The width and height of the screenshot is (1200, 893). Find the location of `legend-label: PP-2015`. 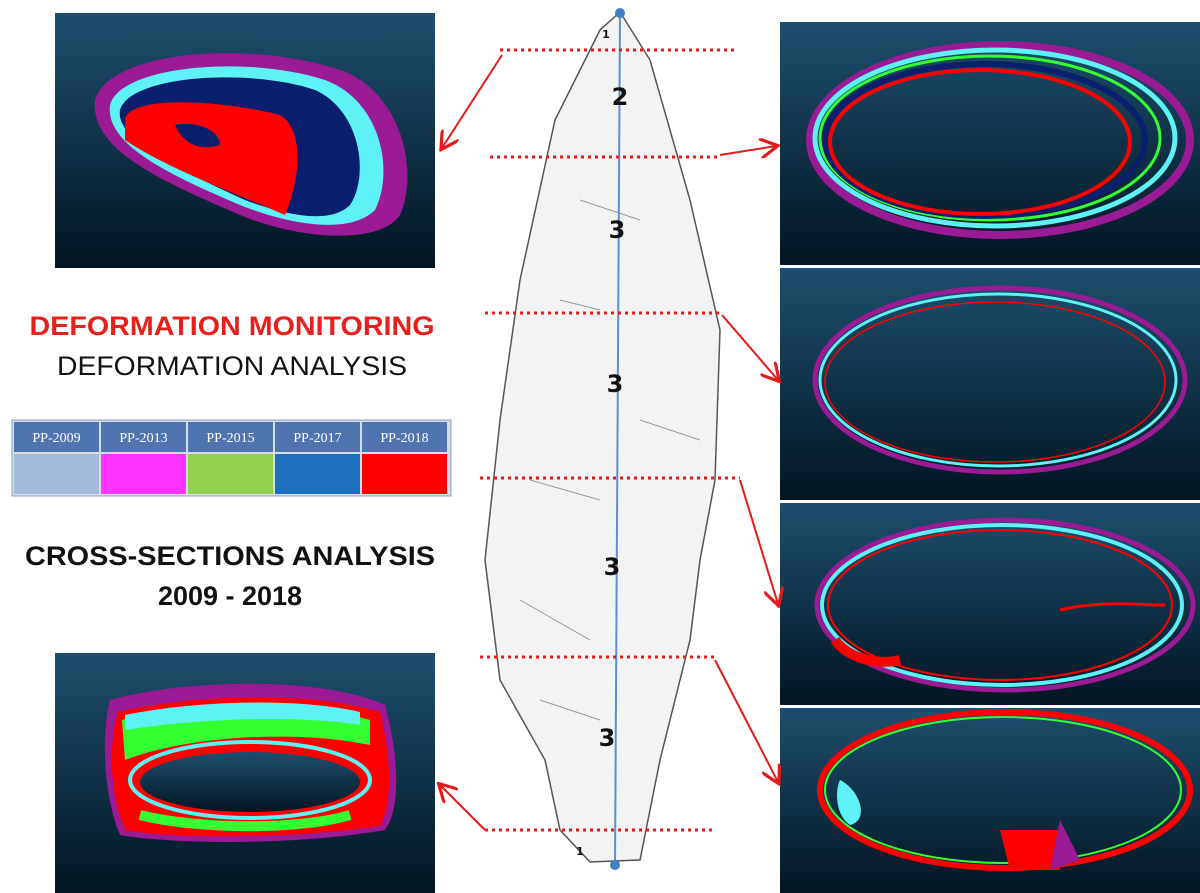

legend-label: PP-2015 is located at coordinates (230, 438).